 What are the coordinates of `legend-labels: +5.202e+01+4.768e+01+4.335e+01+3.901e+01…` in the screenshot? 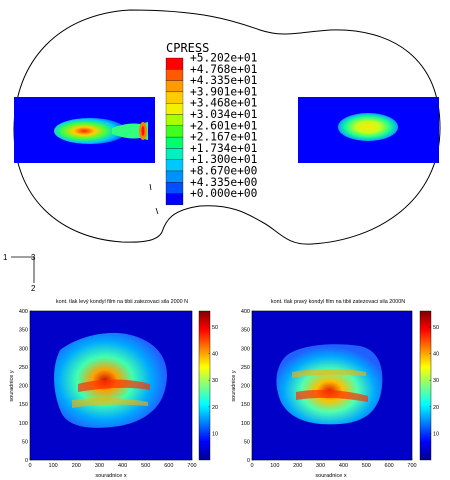 It's located at (224, 126).